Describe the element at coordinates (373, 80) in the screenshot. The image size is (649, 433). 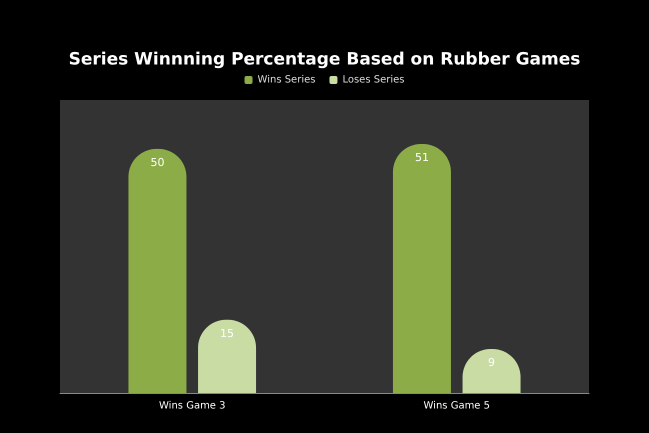
I see `legend-label: Loses Series` at that location.